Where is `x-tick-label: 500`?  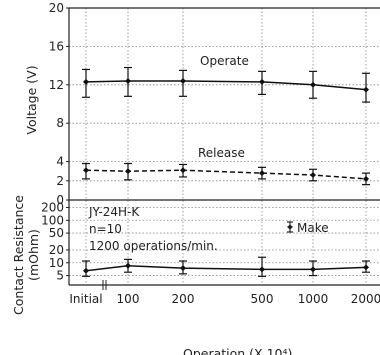
x-tick-label: 500 is located at coordinates (262, 299).